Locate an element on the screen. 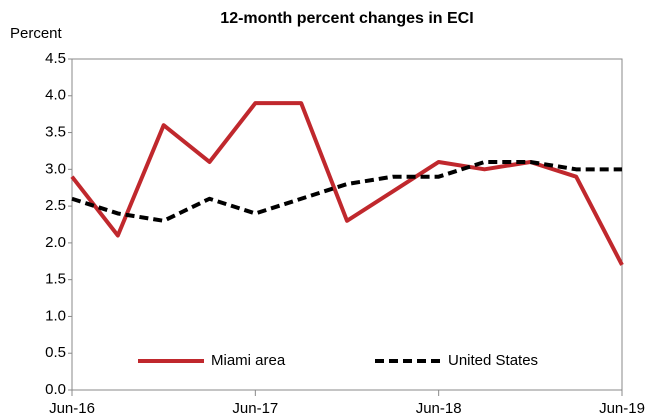 The image size is (664, 419). y-tick-label: 1.5 is located at coordinates (55, 279).